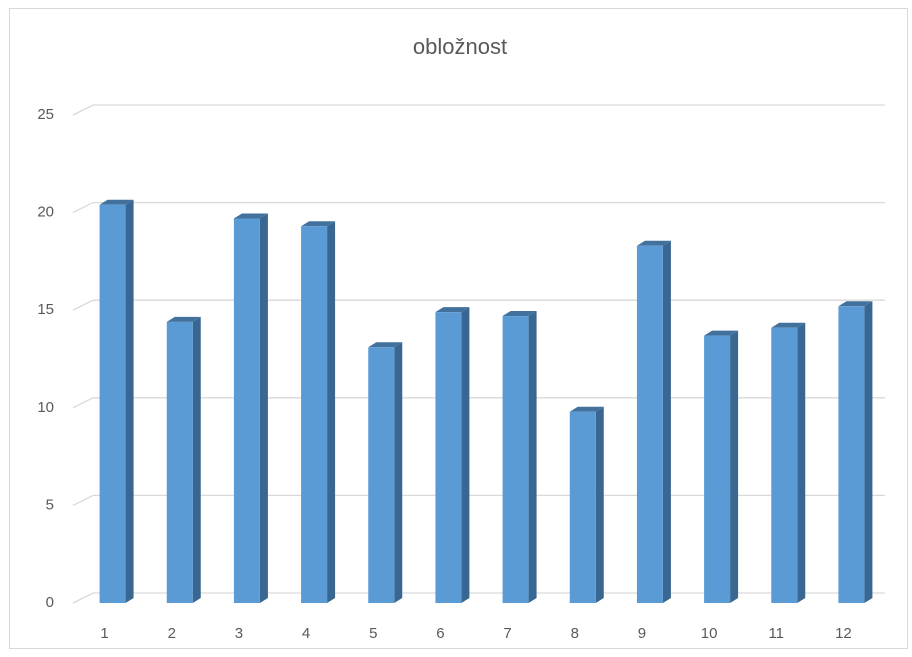 The width and height of the screenshot is (912, 657). What do you see at coordinates (460, 46) in the screenshot?
I see `chart-title: obložnost` at bounding box center [460, 46].